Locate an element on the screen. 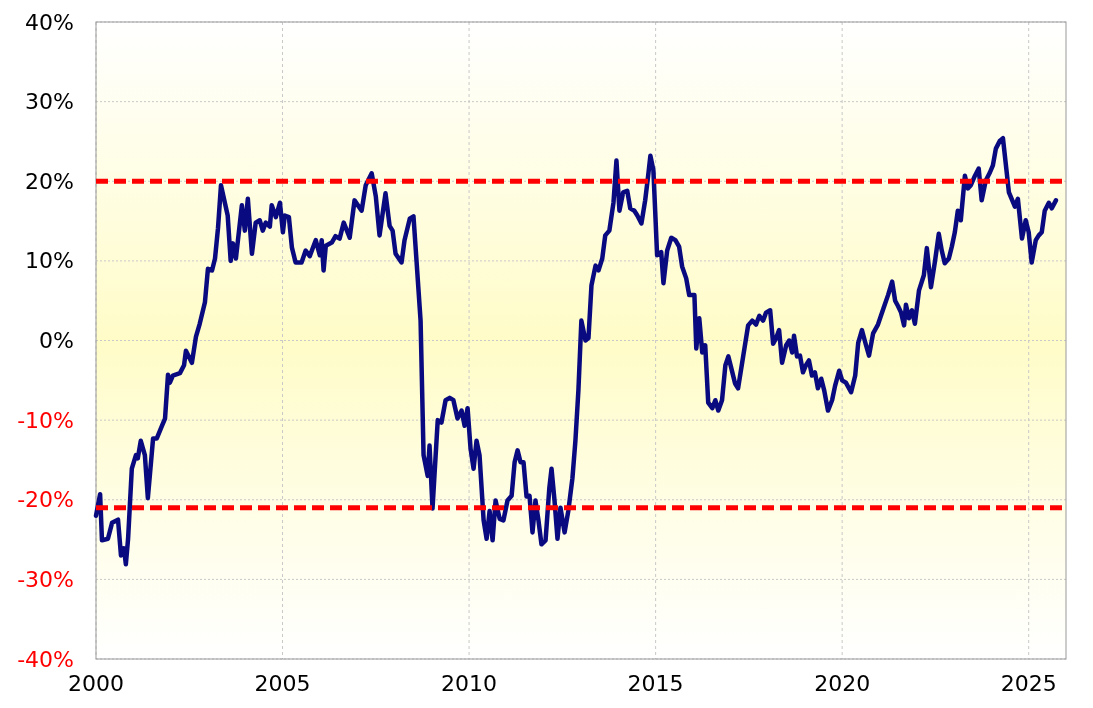 The image size is (1093, 708). x-tick-label: 2010 is located at coordinates (469, 683).